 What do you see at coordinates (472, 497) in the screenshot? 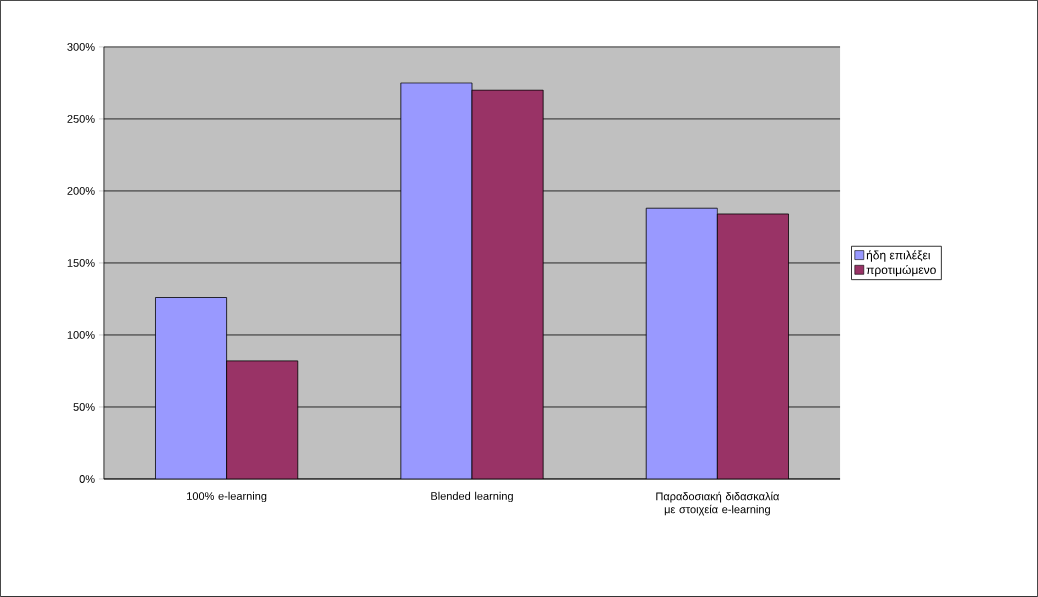
I see `x-tick-label: Blended learning` at bounding box center [472, 497].